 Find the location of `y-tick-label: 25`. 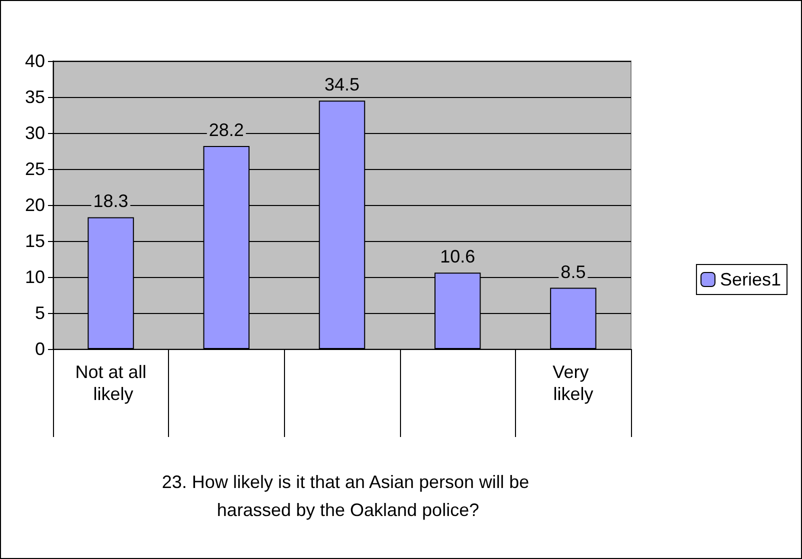

y-tick-label: 25 is located at coordinates (34, 169).